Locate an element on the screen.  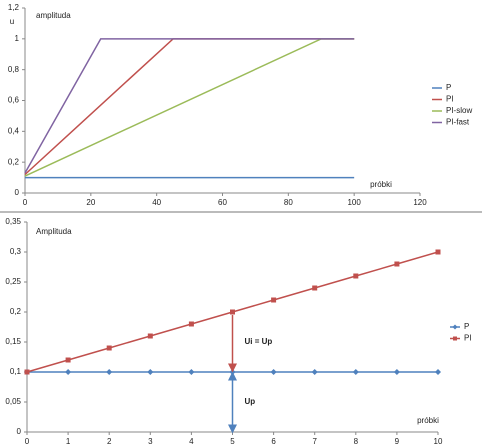
x-tick-label: 6 is located at coordinates (273, 441).